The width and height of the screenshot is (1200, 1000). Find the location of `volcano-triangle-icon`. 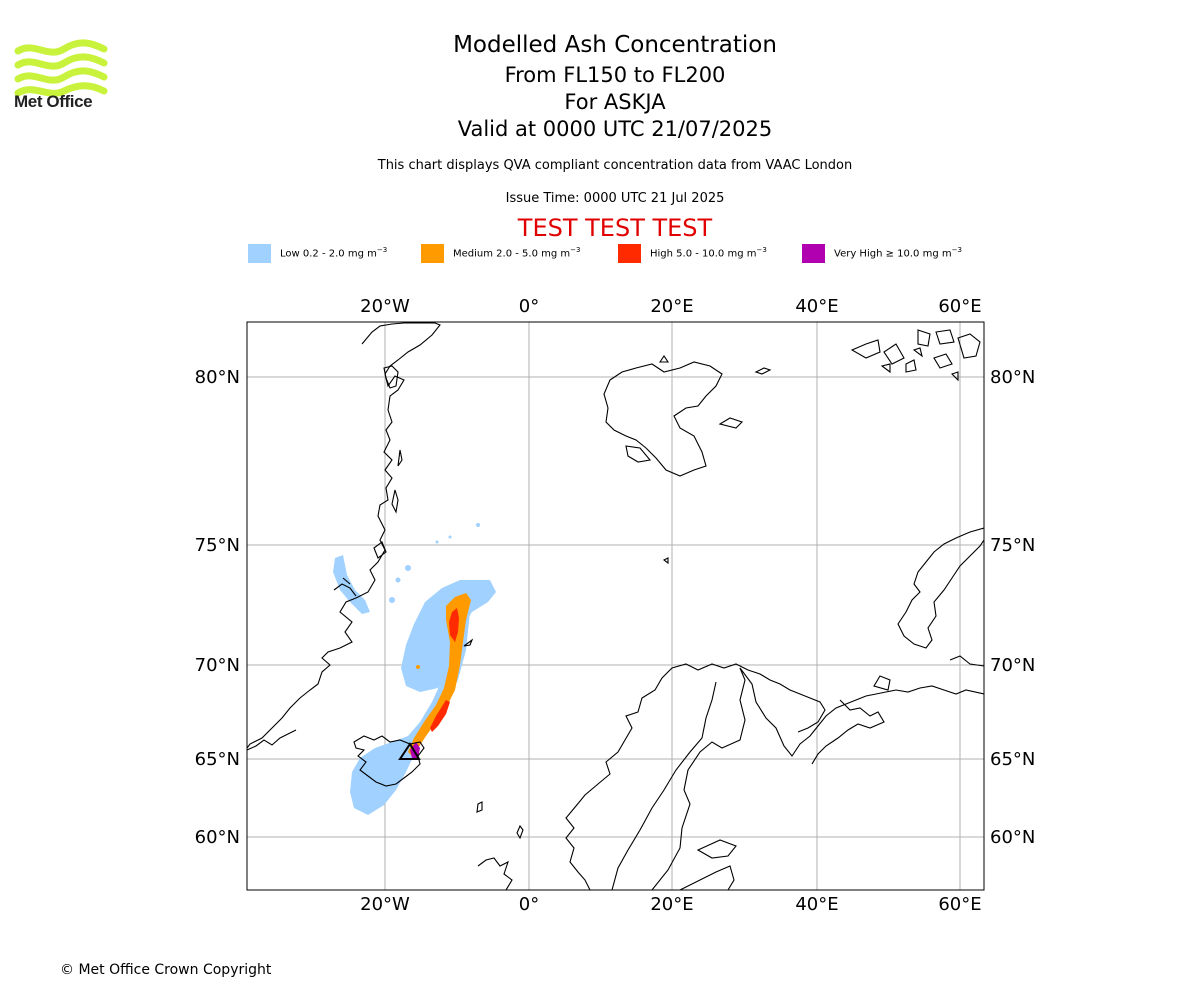

volcano-triangle-icon is located at coordinates (409, 751).